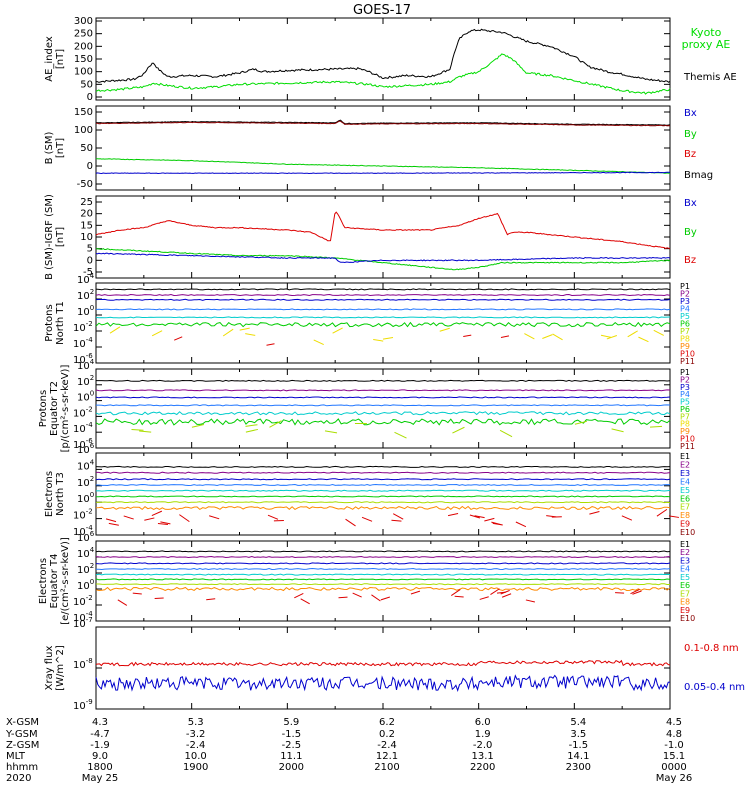 The width and height of the screenshot is (750, 800). What do you see at coordinates (578, 734) in the screenshot?
I see `ephemeris-value: 3.5` at bounding box center [578, 734].